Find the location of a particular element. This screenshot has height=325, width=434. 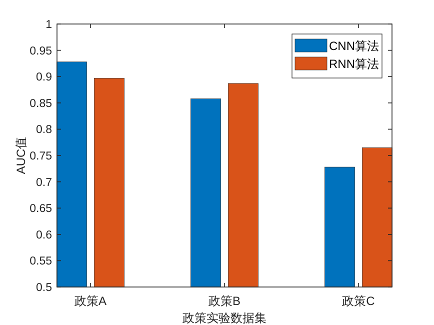

y-tick-label: 1 is located at coordinates (49, 25).